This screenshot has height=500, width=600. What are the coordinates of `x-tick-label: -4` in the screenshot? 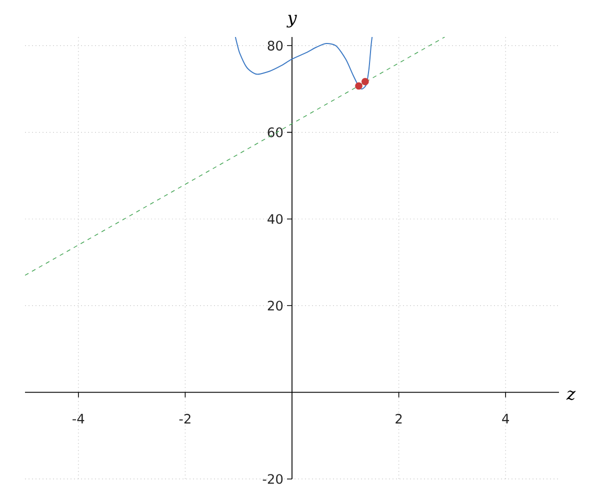 It's located at (78, 419).